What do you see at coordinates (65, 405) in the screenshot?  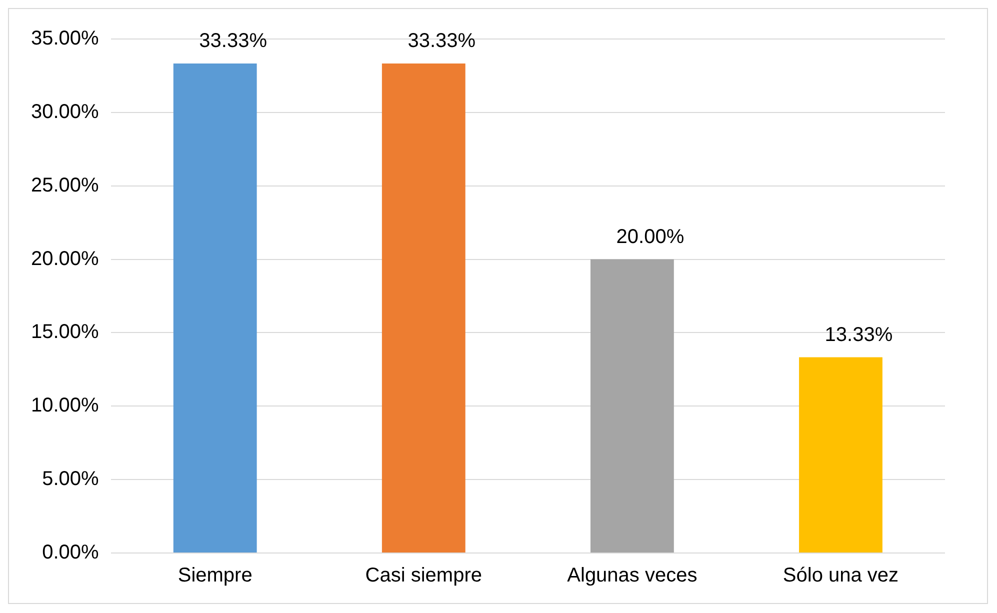 I see `y-tick-label: 10.00%` at bounding box center [65, 405].